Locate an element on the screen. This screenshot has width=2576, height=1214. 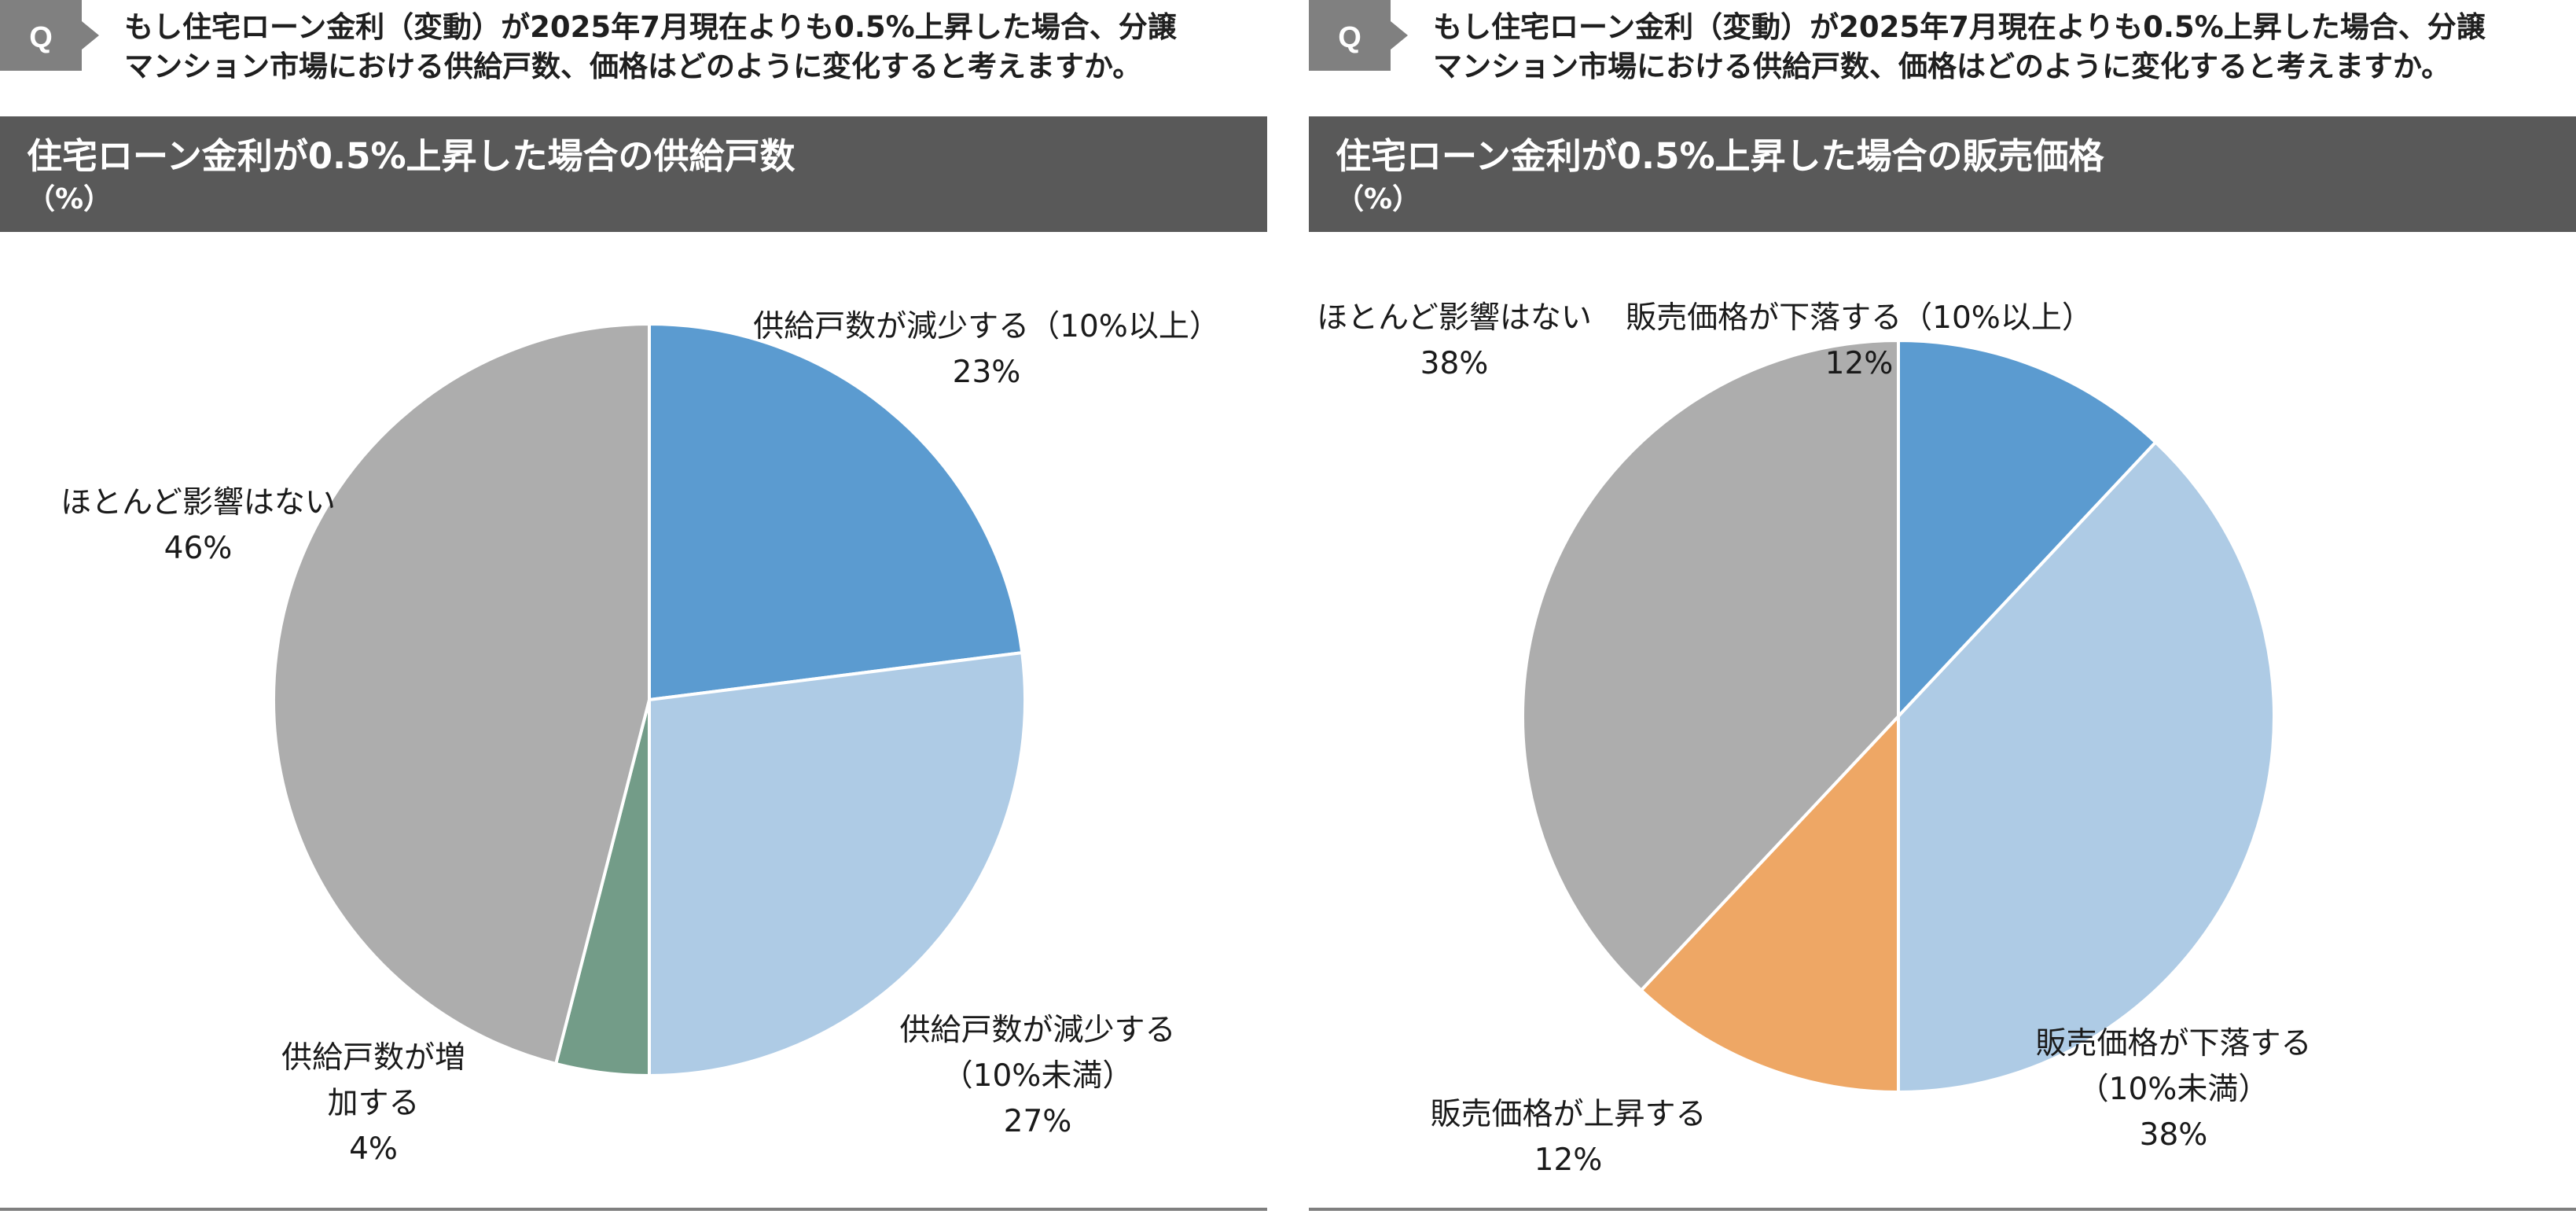
slice-label: 販売価格が上昇する 12% is located at coordinates (1568, 1137).